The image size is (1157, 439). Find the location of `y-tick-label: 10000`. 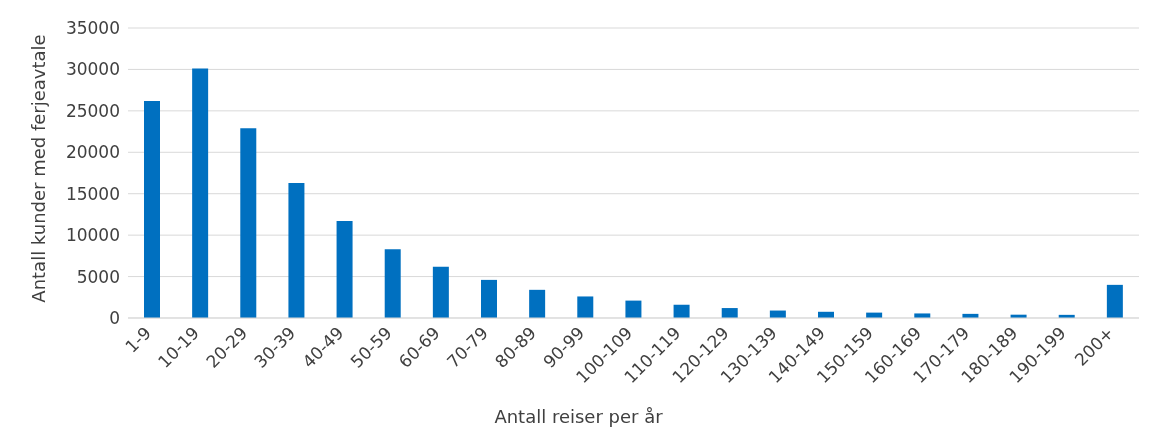

y-tick-label: 10000 is located at coordinates (92, 235).